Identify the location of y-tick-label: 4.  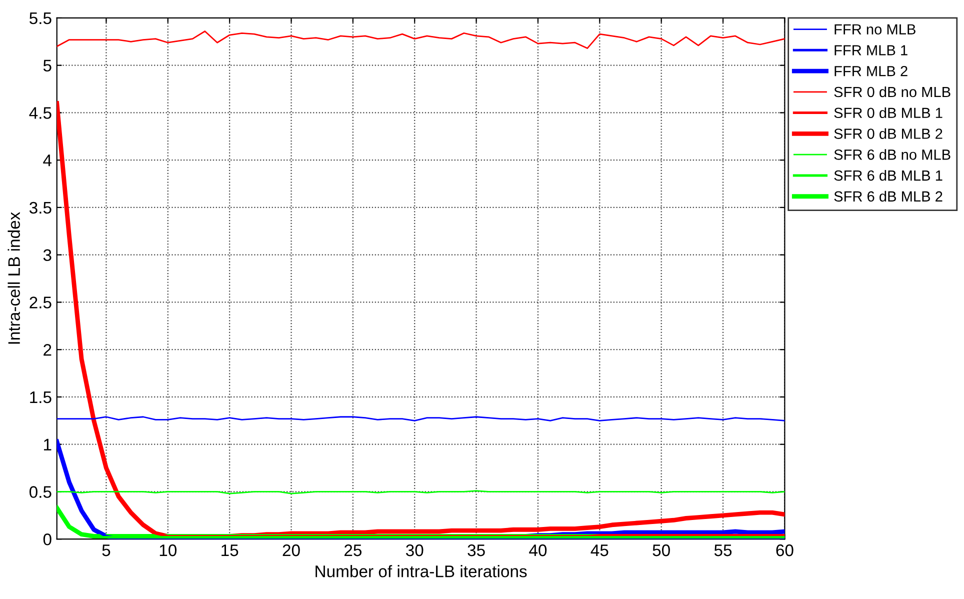
(47, 160).